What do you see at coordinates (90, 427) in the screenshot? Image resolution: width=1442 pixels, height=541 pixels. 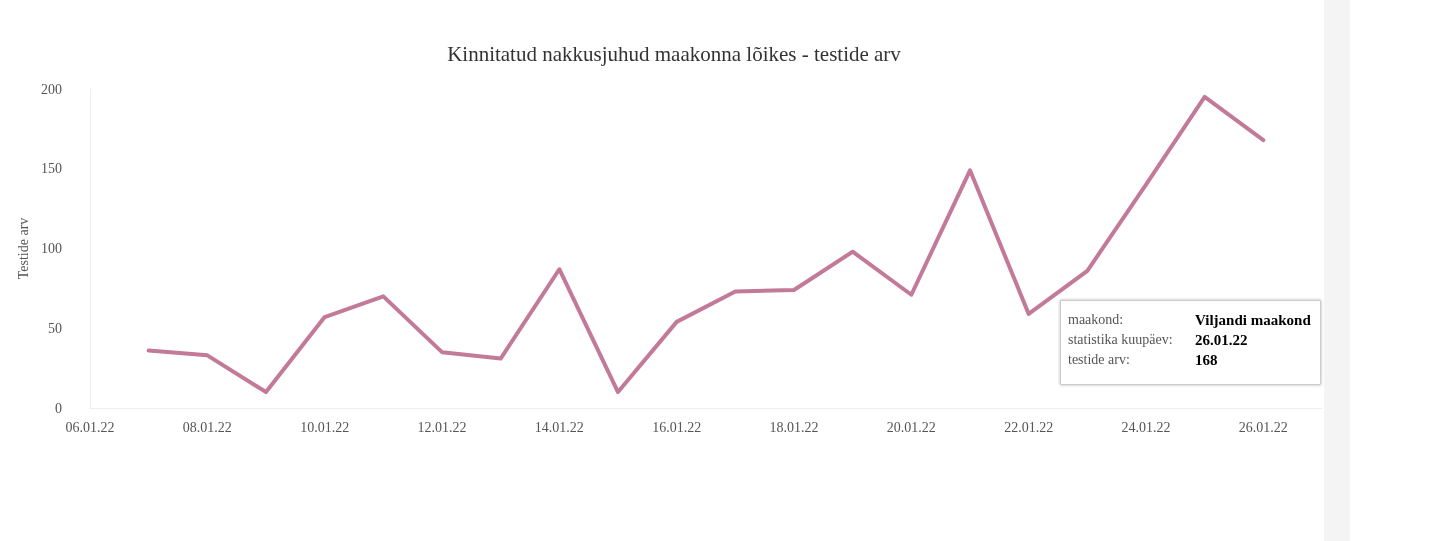 I see `x-tick-label: 06.01.22` at bounding box center [90, 427].